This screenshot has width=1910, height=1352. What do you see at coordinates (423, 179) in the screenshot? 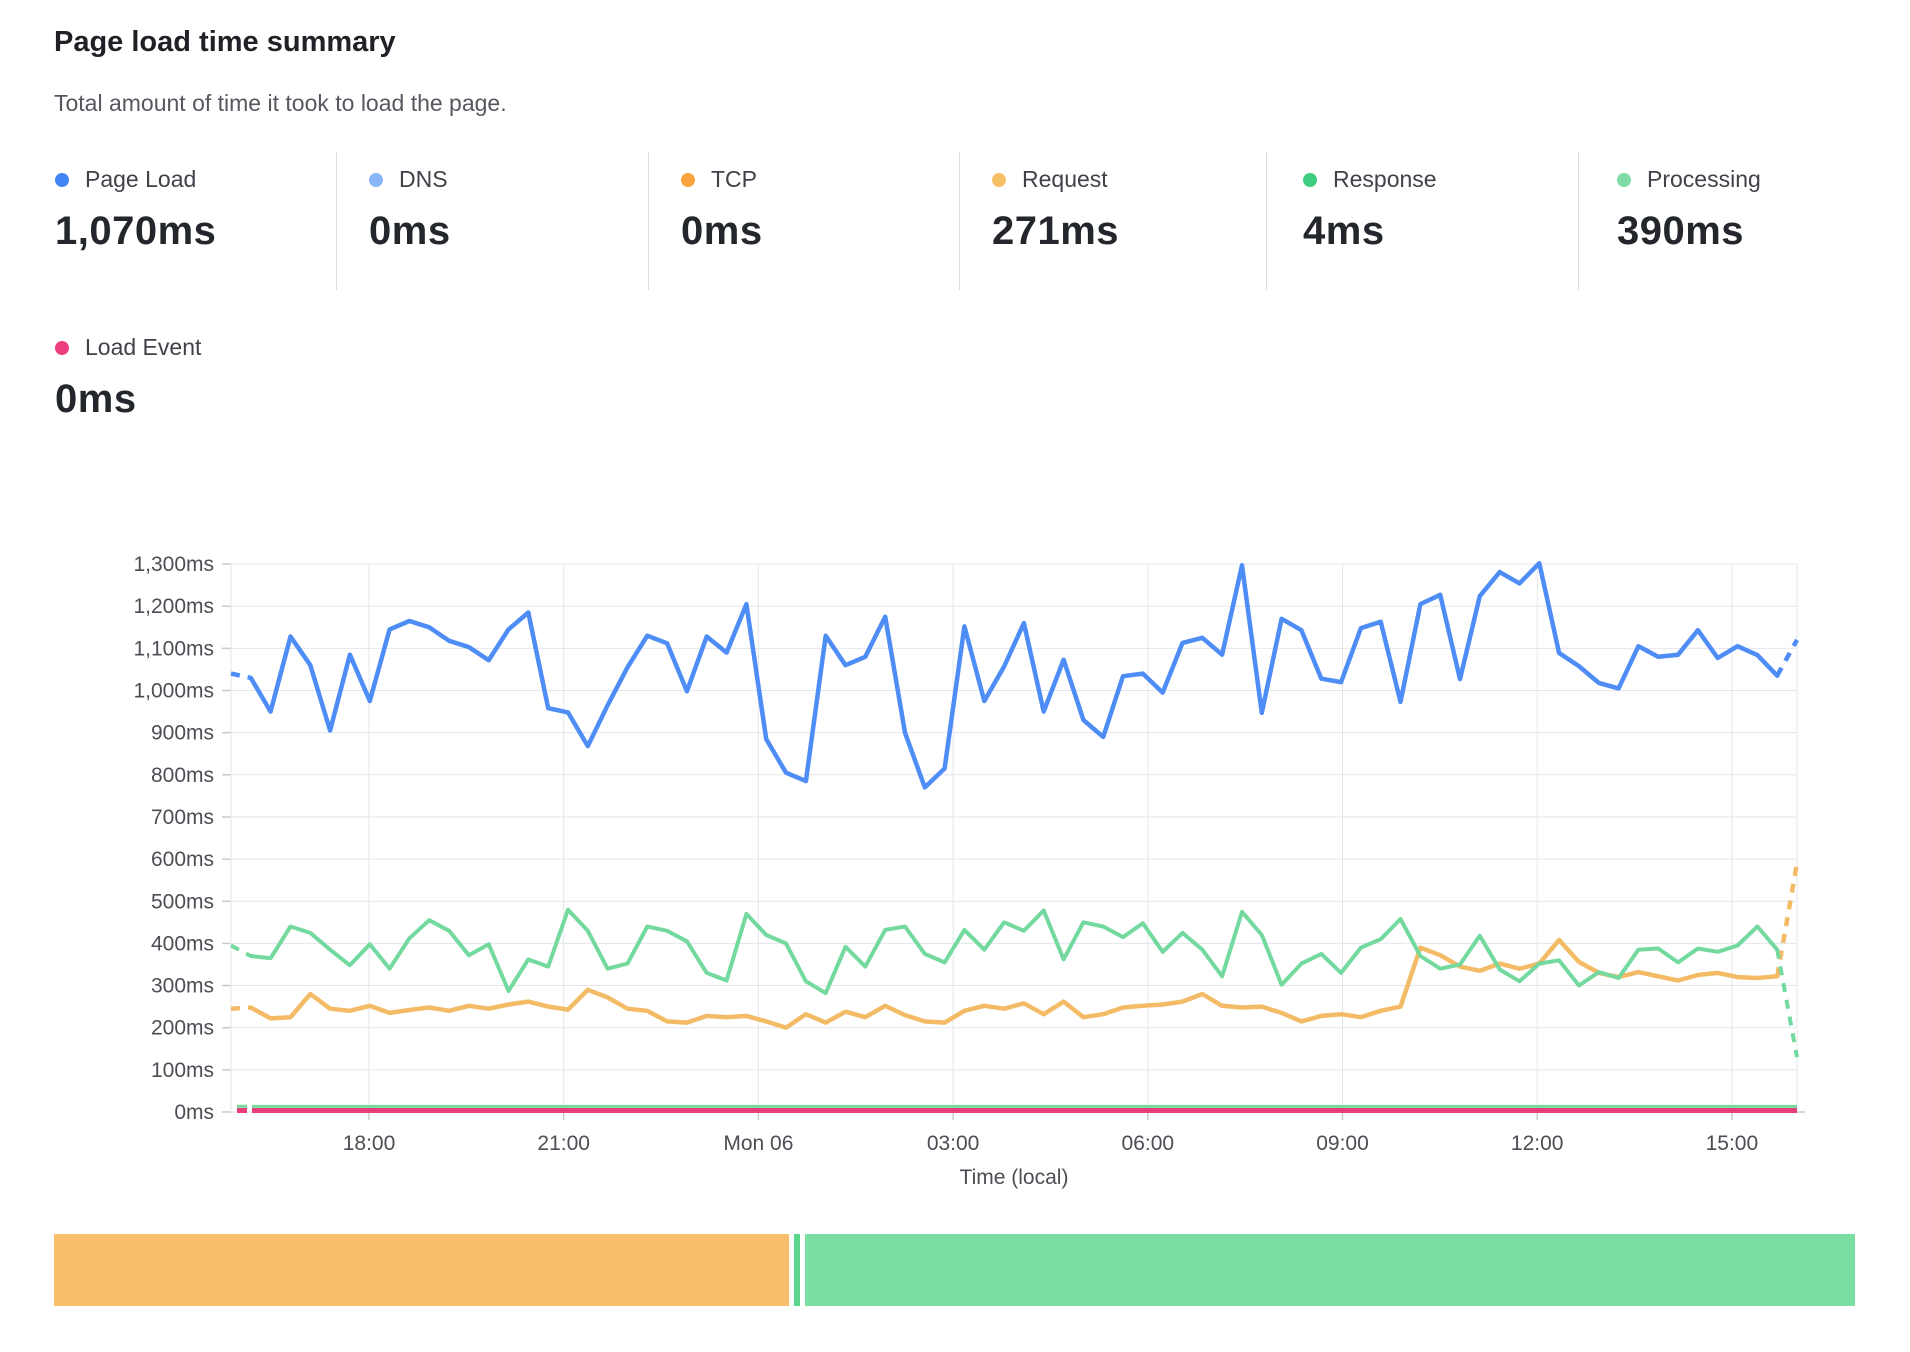
I see `legend-label: DNS` at bounding box center [423, 179].